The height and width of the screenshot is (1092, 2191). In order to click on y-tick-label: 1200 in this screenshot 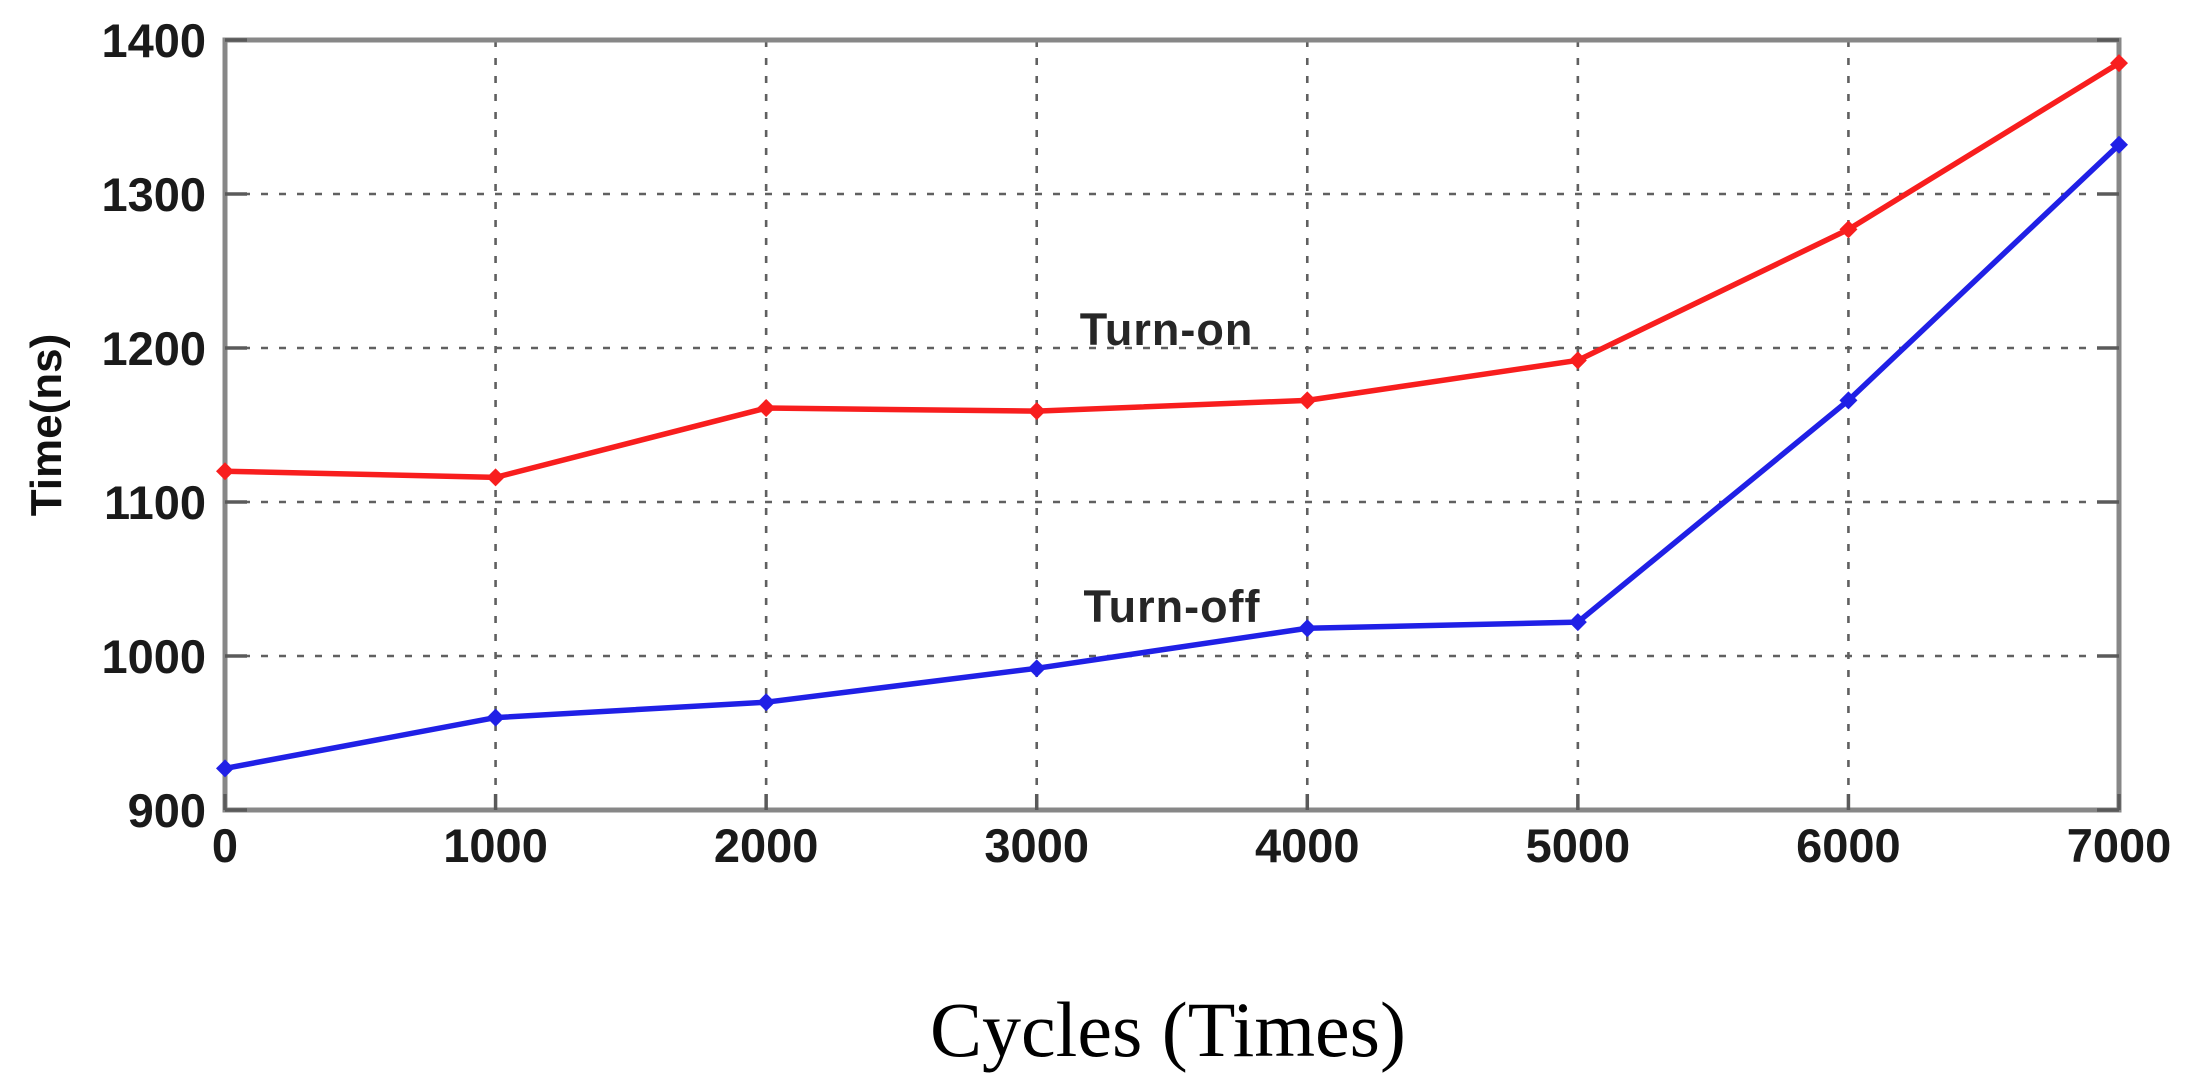, I will do `click(153, 348)`.